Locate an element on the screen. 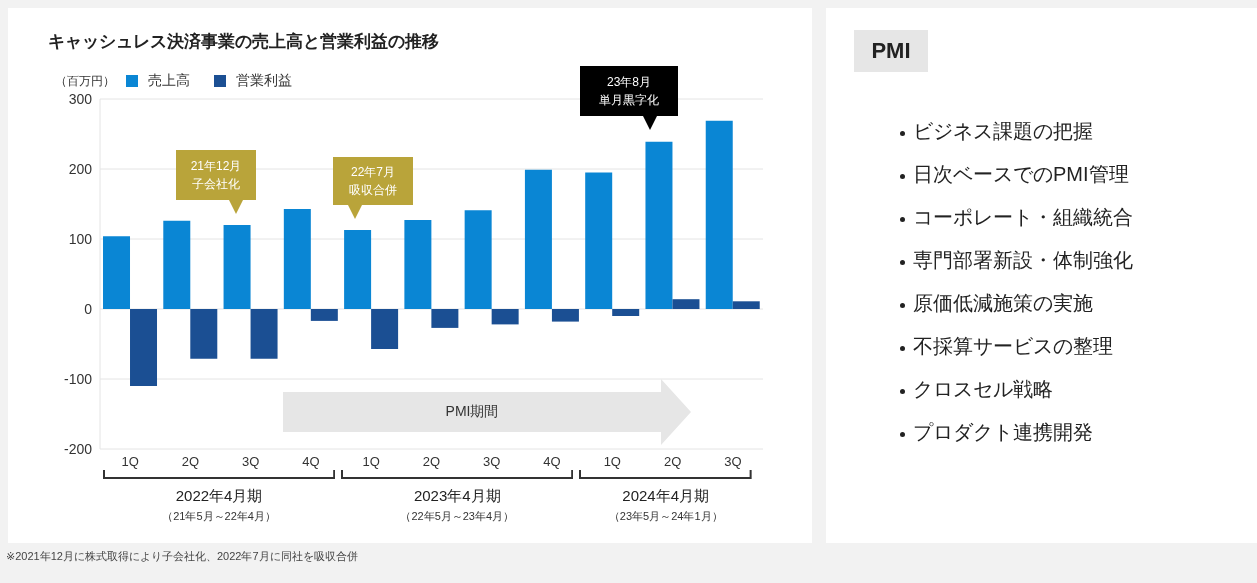 Image resolution: width=1257 pixels, height=583 pixels. text: PMI is located at coordinates (891, 51).